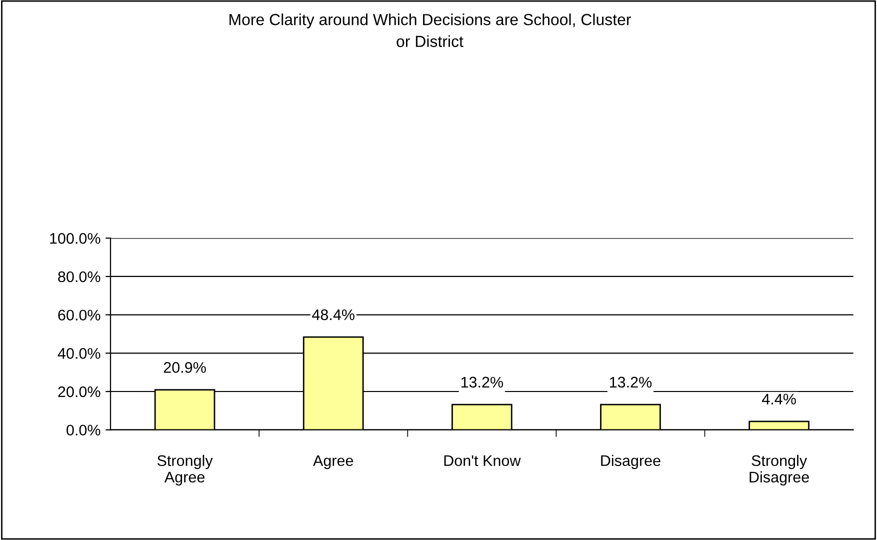 This screenshot has height=540, width=877. What do you see at coordinates (630, 462) in the screenshot?
I see `x-tick-label: Disagree` at bounding box center [630, 462].